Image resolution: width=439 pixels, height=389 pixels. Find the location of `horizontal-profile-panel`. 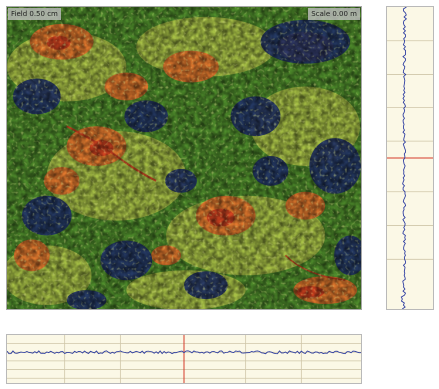

horizontal-profile-panel is located at coordinates (184, 359).